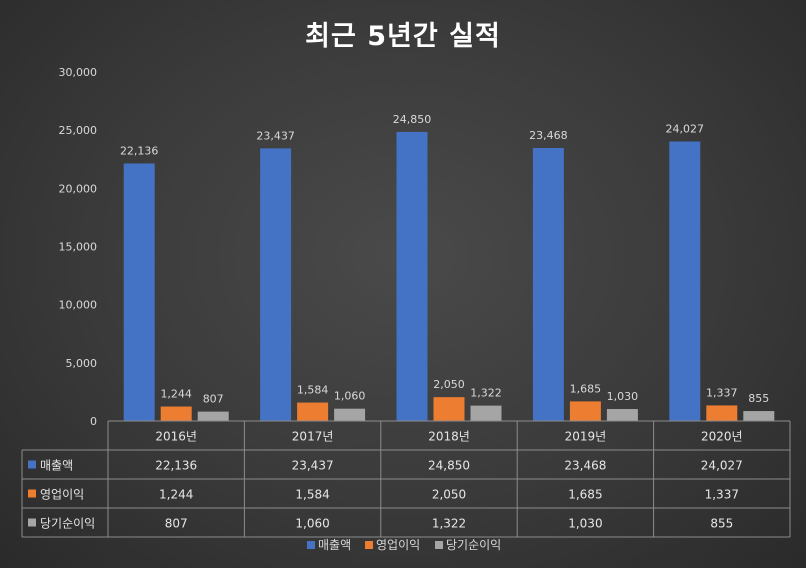  What do you see at coordinates (722, 495) in the screenshot?
I see `table-cell-value: 1,337` at bounding box center [722, 495].